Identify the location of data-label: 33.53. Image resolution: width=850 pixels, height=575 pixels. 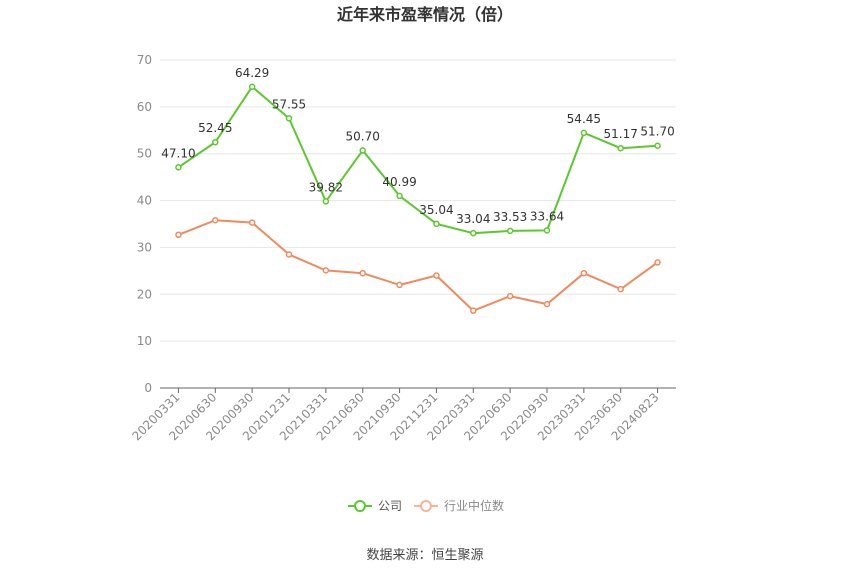
(510, 217).